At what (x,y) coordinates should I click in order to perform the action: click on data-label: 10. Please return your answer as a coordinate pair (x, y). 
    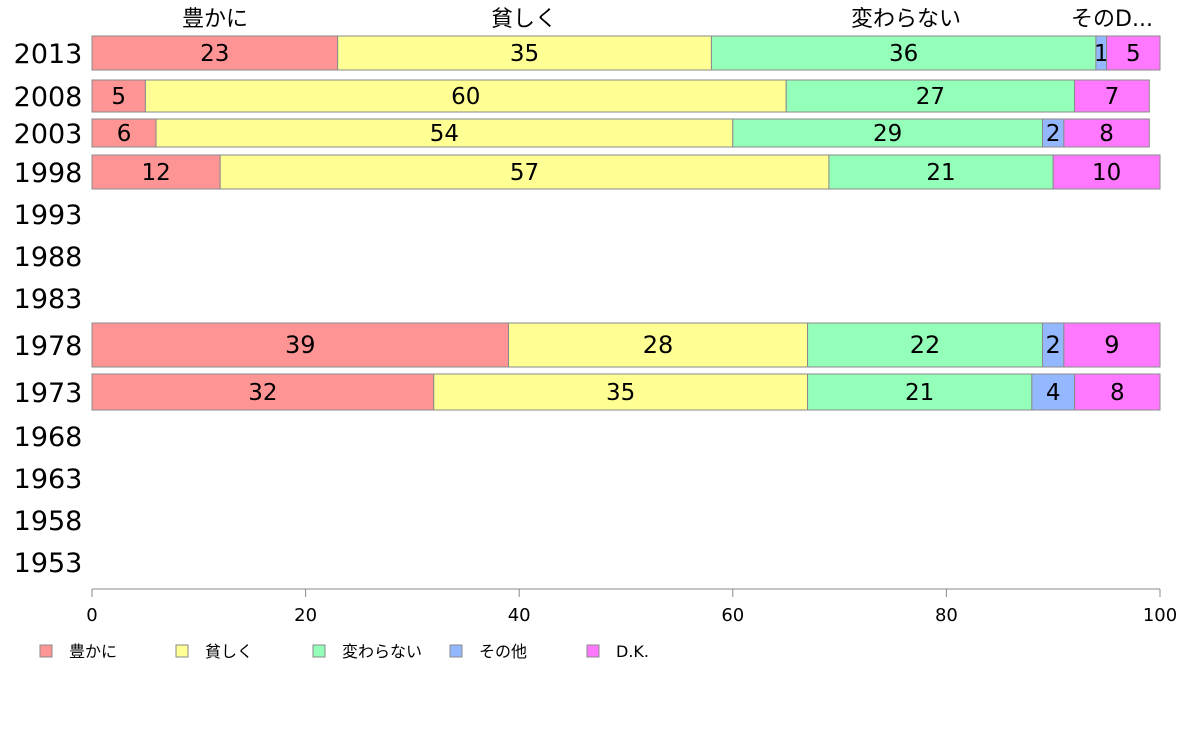
    Looking at the image, I should click on (1106, 173).